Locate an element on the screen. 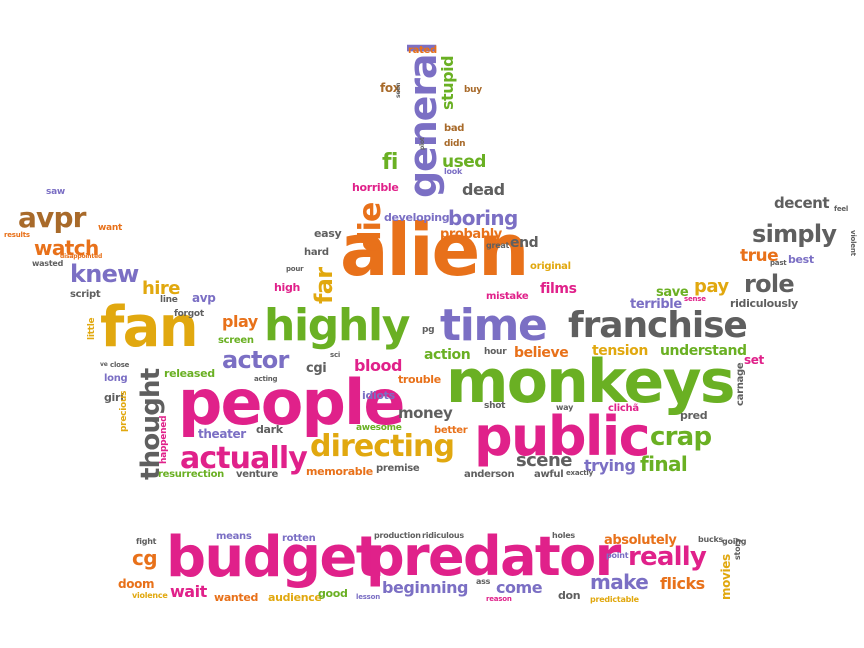  word-cg: cg is located at coordinates (145, 558).